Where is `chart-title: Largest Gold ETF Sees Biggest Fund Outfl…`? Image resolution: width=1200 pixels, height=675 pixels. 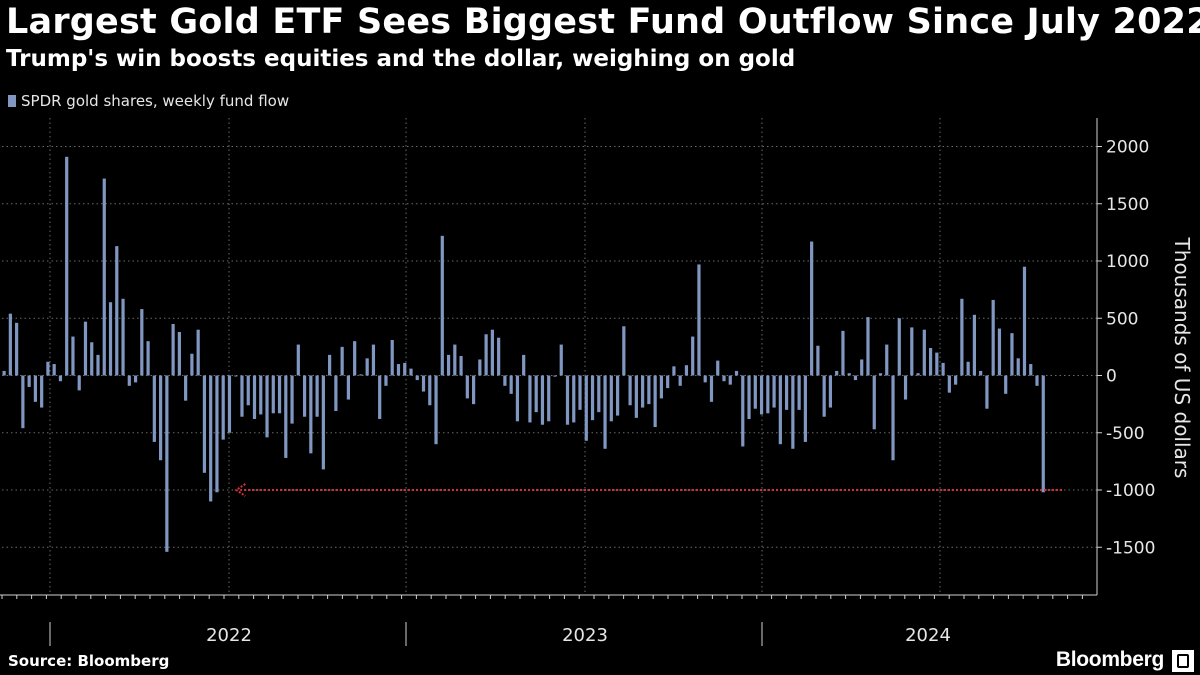 chart-title: Largest Gold ETF Sees Biggest Fund Outfl… is located at coordinates (603, 22).